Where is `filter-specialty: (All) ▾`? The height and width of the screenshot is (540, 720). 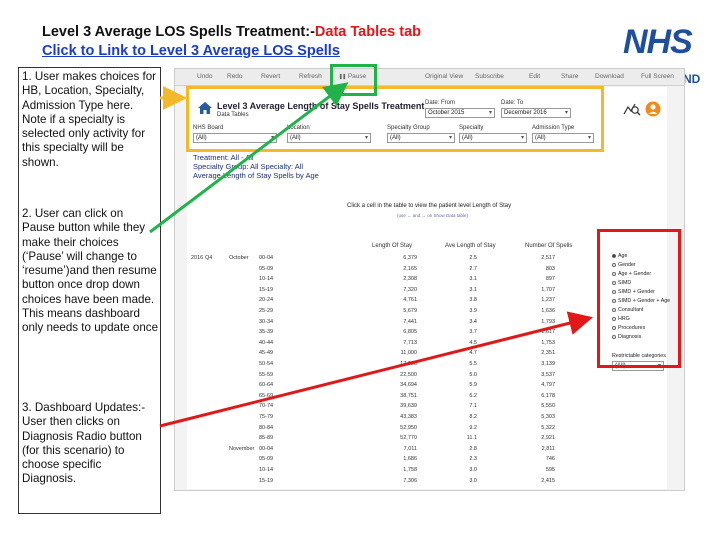
filter-specialty: (All) ▾ is located at coordinates (493, 138).